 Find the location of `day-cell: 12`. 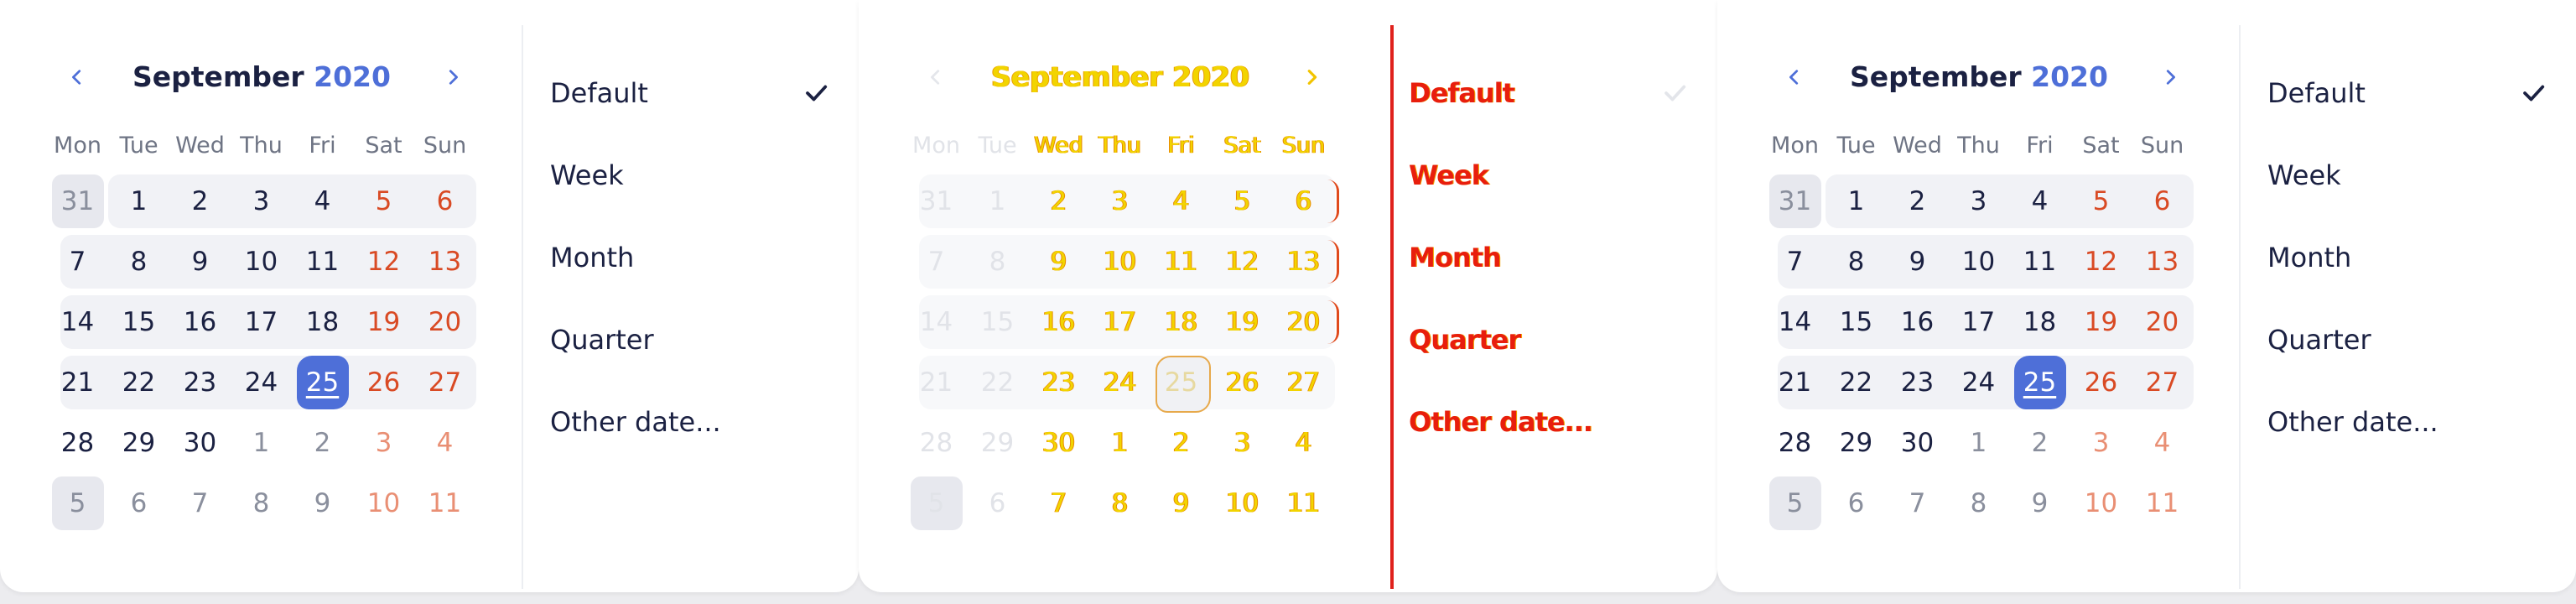

day-cell: 12 is located at coordinates (1242, 262).